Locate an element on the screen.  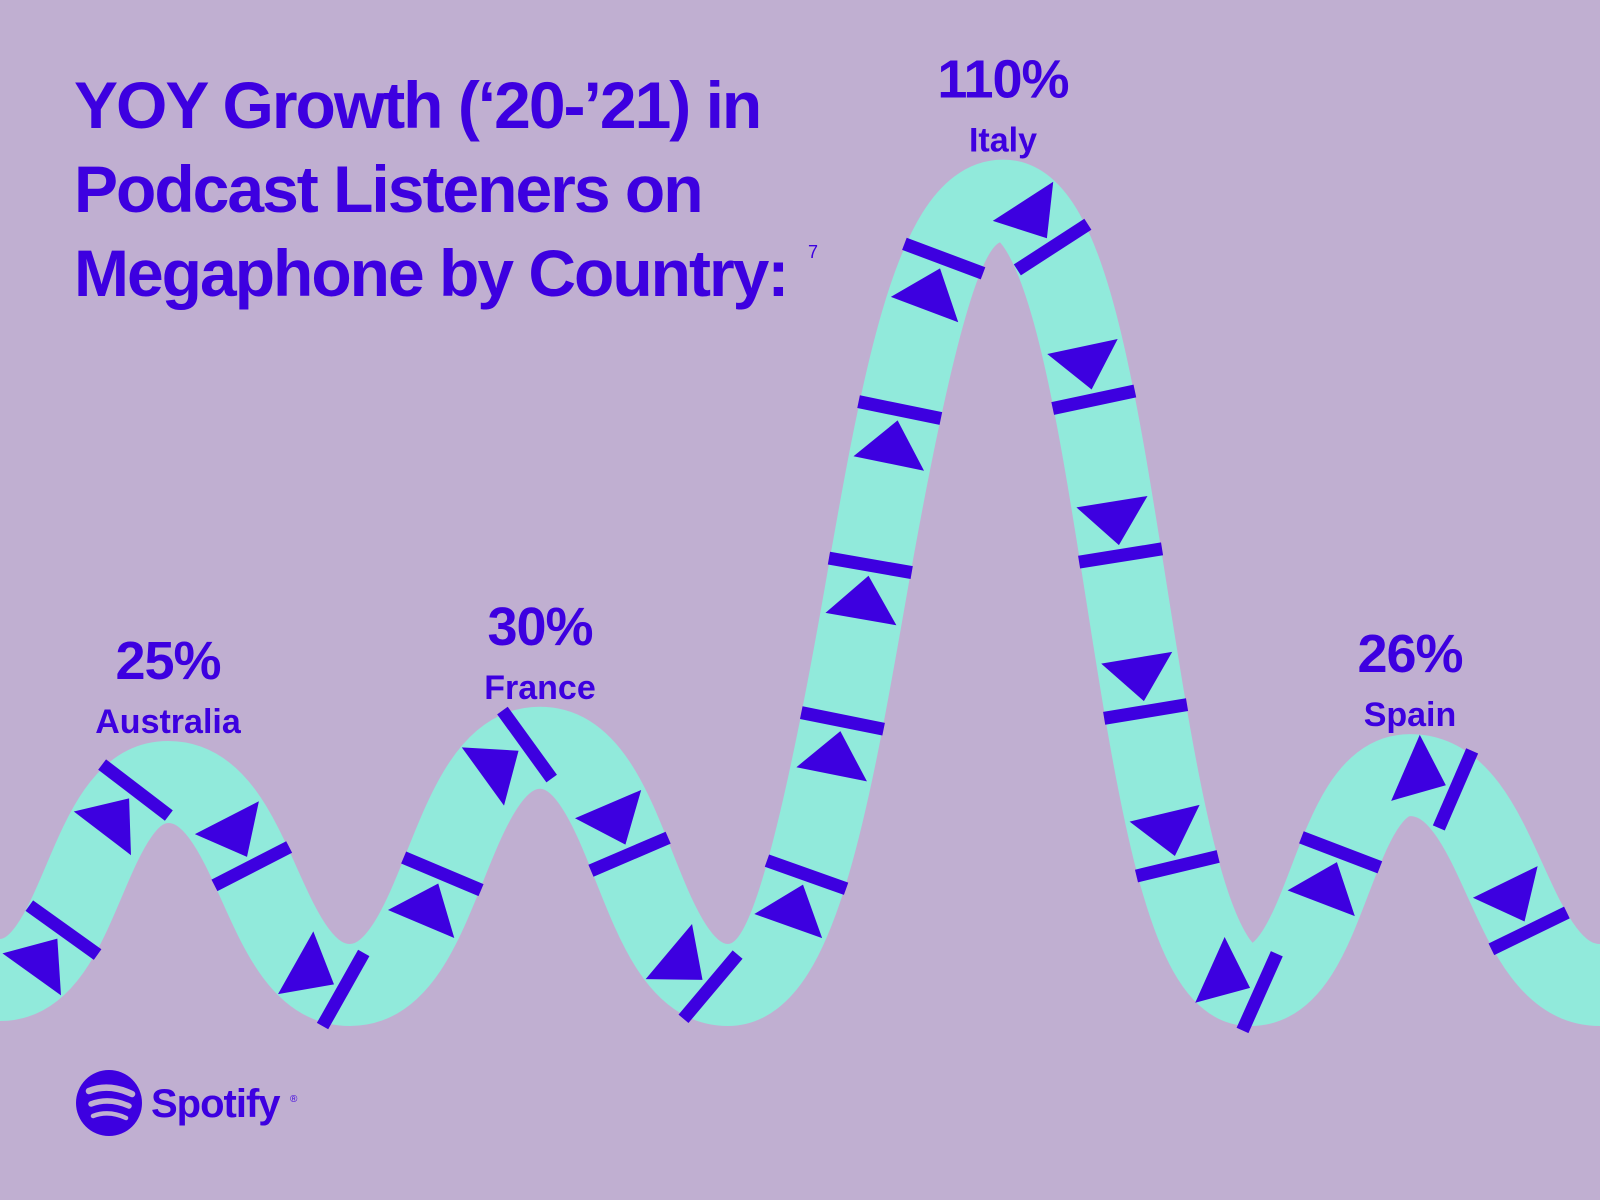
title-footnote-marker: 7 is located at coordinates (813, 252).